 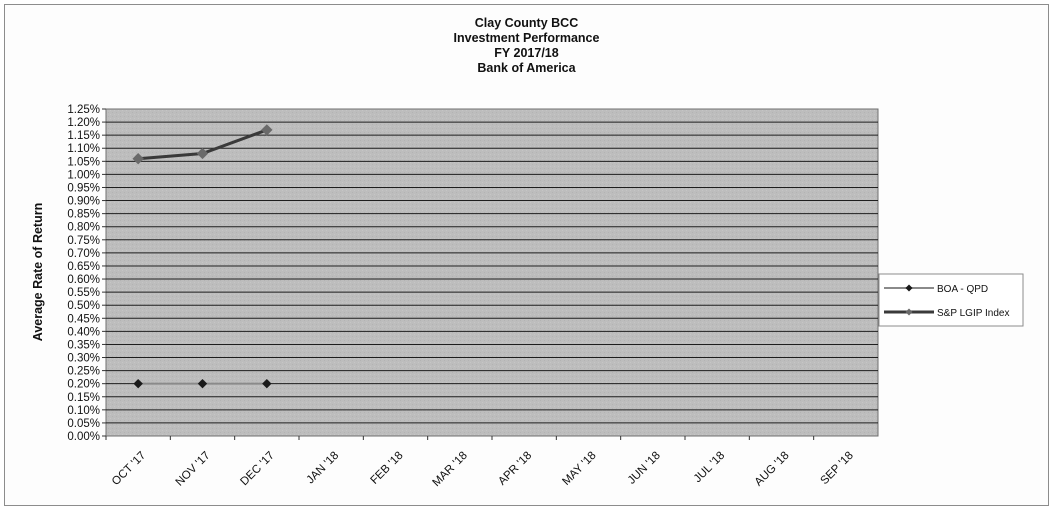 I want to click on x-tick-label: MAR '18, so click(x=450, y=469).